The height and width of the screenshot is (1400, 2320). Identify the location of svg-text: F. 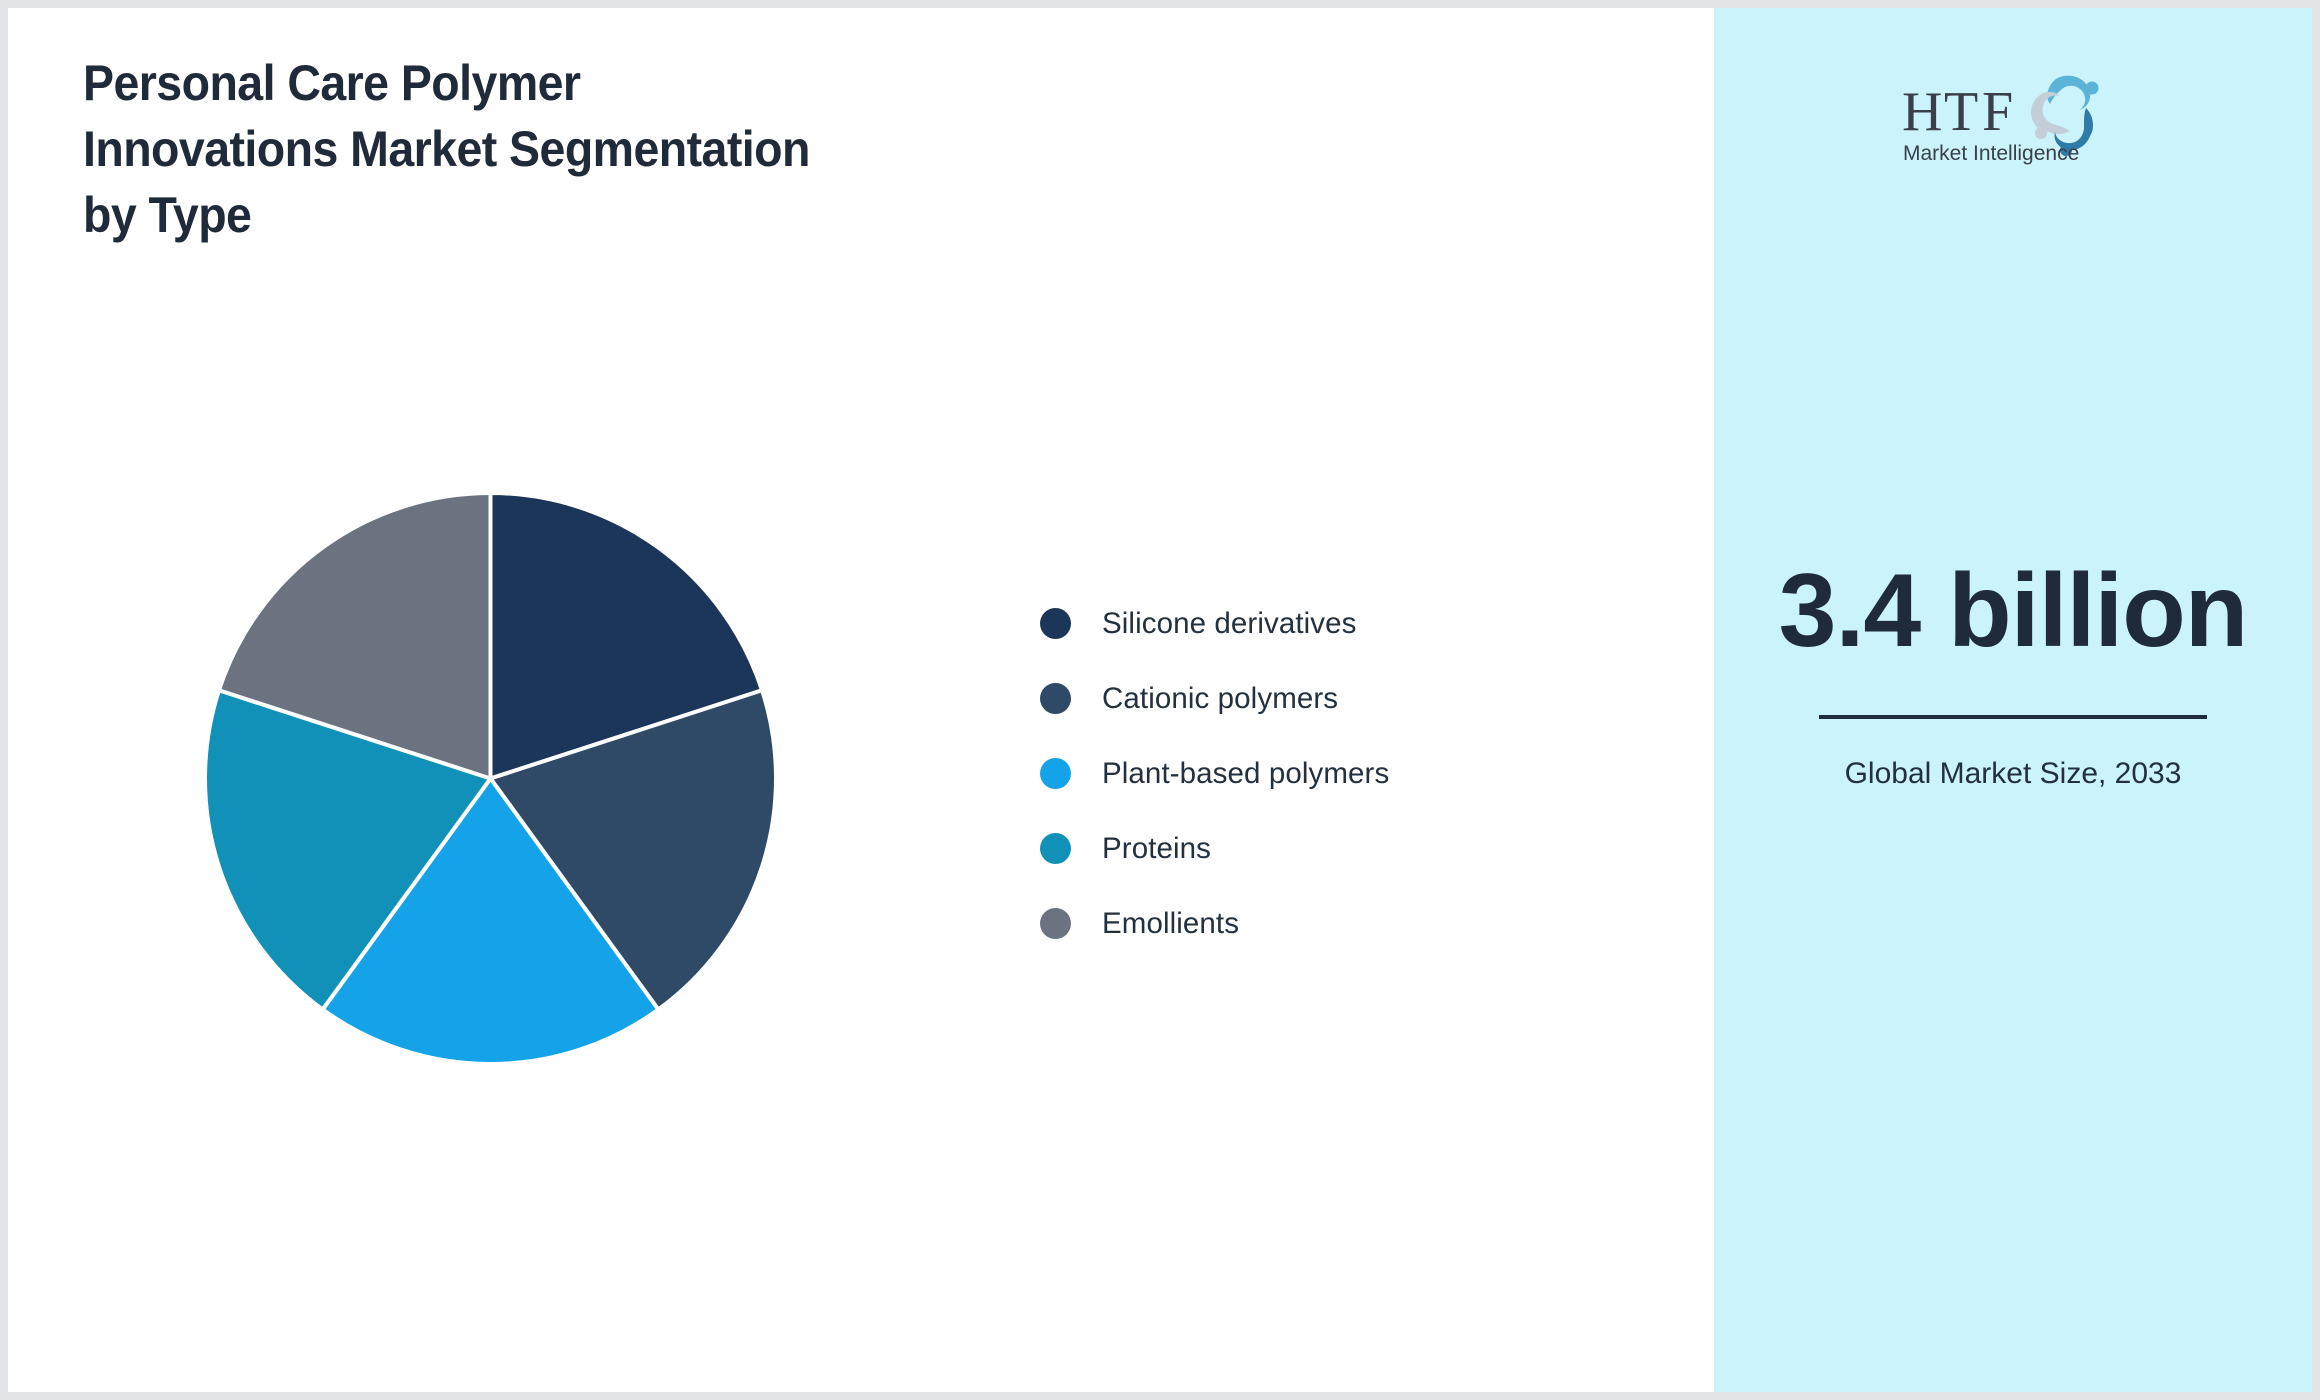
(1998, 112).